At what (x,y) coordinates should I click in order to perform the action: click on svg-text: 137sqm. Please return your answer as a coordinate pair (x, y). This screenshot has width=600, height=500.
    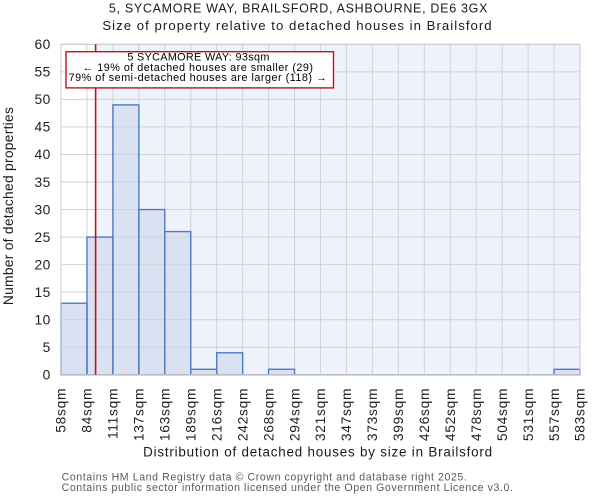
    Looking at the image, I should click on (139, 414).